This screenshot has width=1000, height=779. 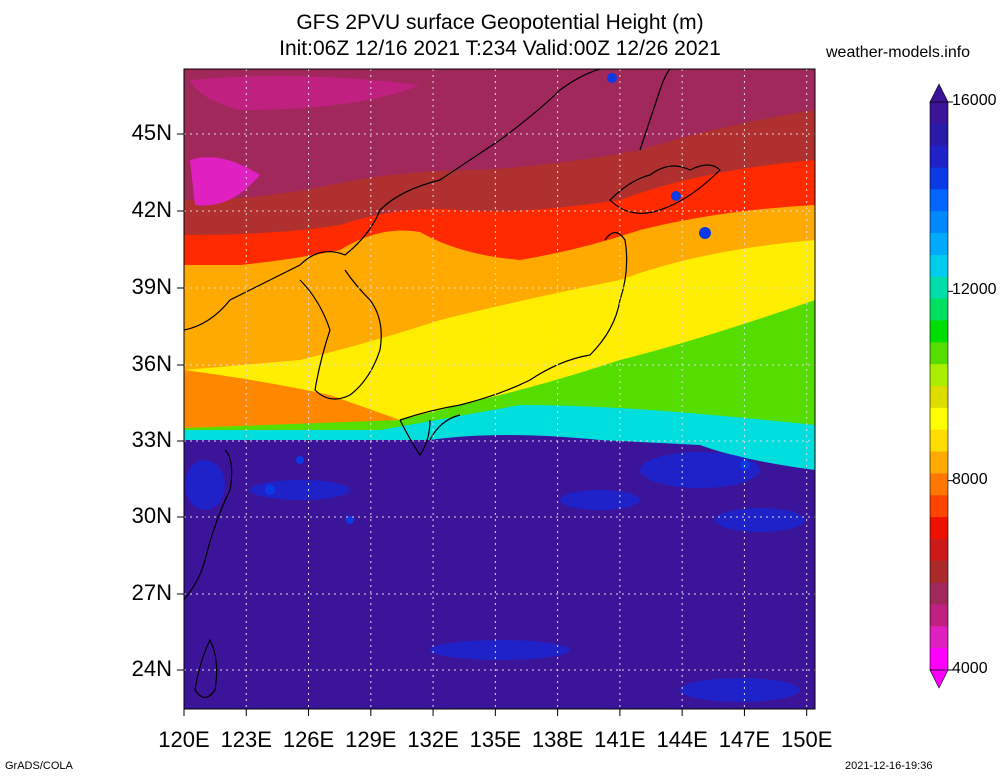 What do you see at coordinates (151, 515) in the screenshot?
I see `lat-label: 30N` at bounding box center [151, 515].